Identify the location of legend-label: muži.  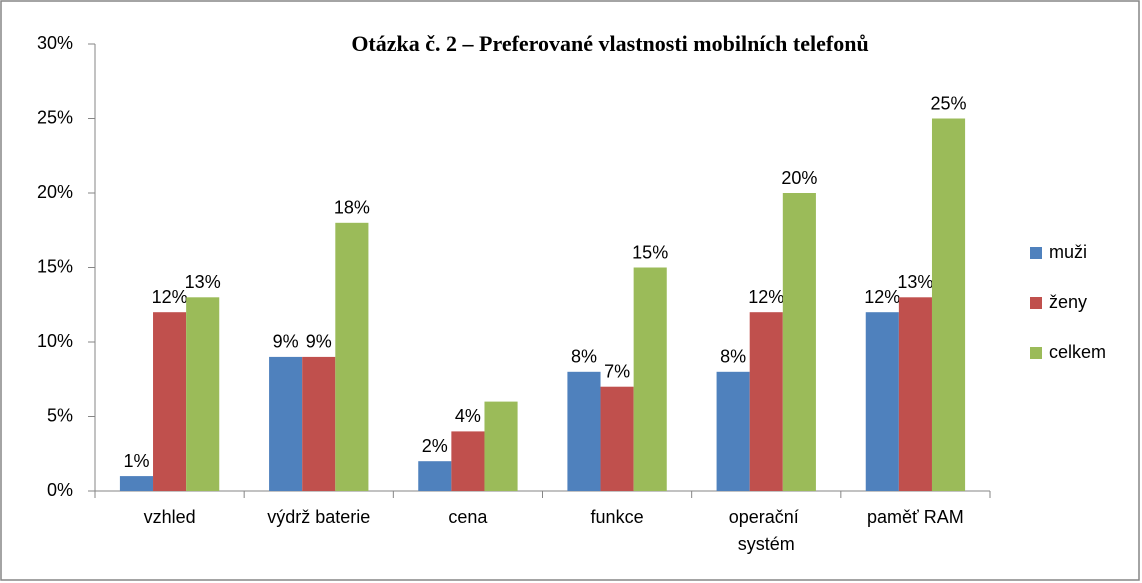
(1068, 252).